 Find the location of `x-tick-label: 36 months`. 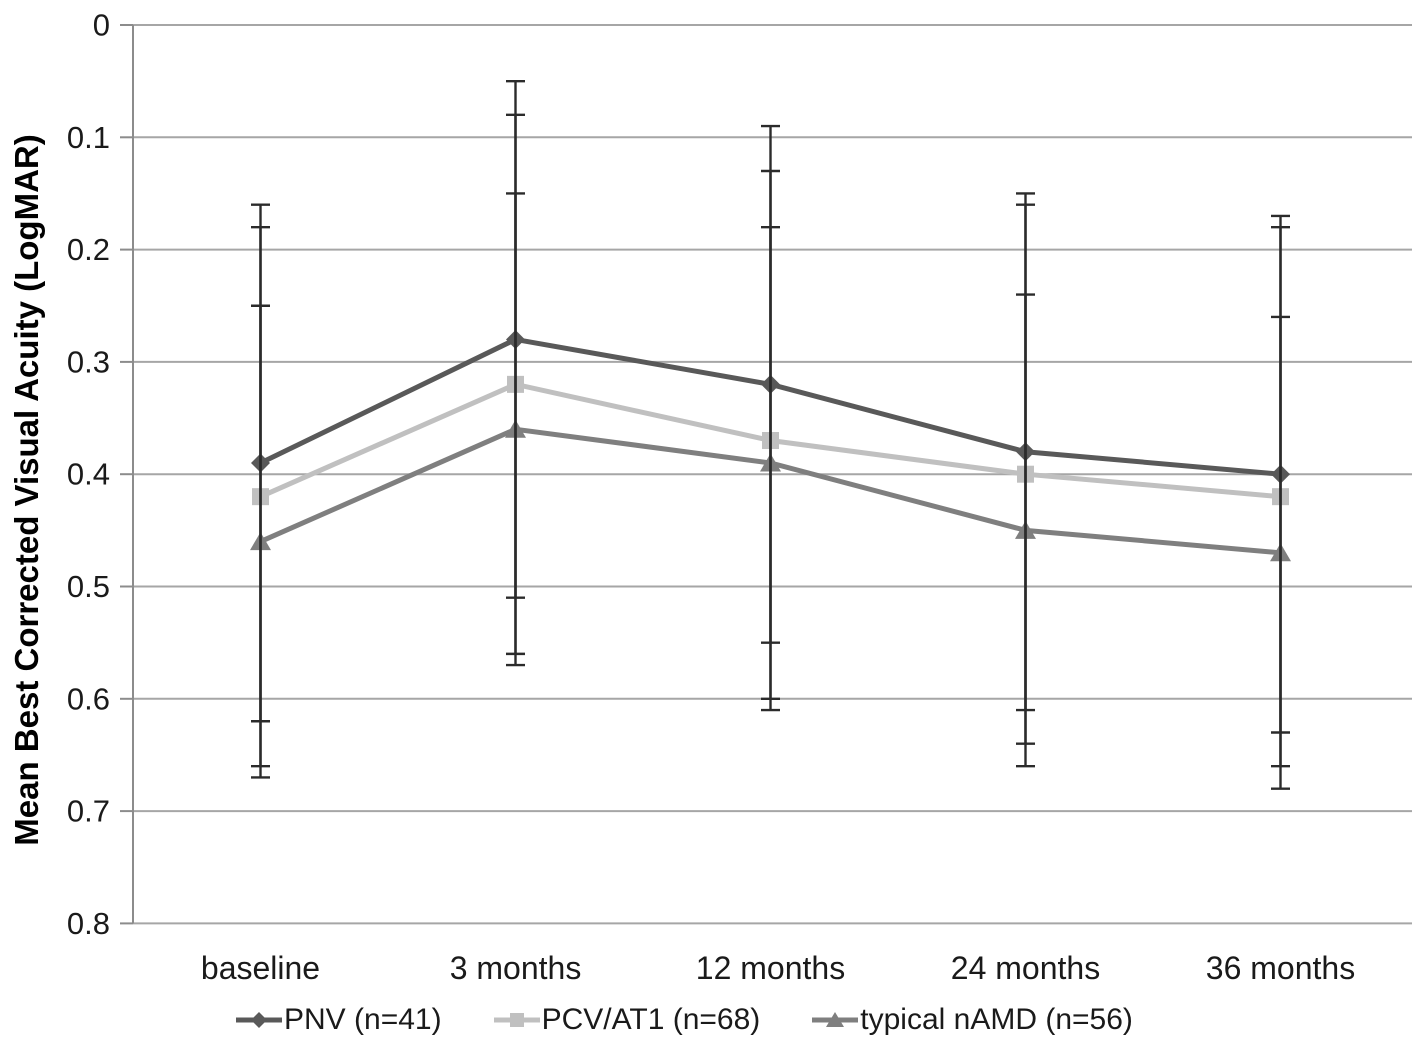

x-tick-label: 36 months is located at coordinates (1280, 968).